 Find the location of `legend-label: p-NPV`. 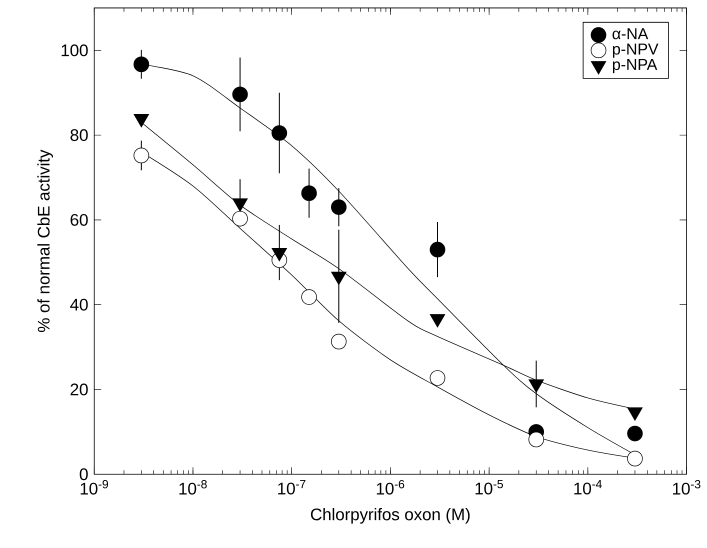

legend-label: p-NPV is located at coordinates (635, 51).